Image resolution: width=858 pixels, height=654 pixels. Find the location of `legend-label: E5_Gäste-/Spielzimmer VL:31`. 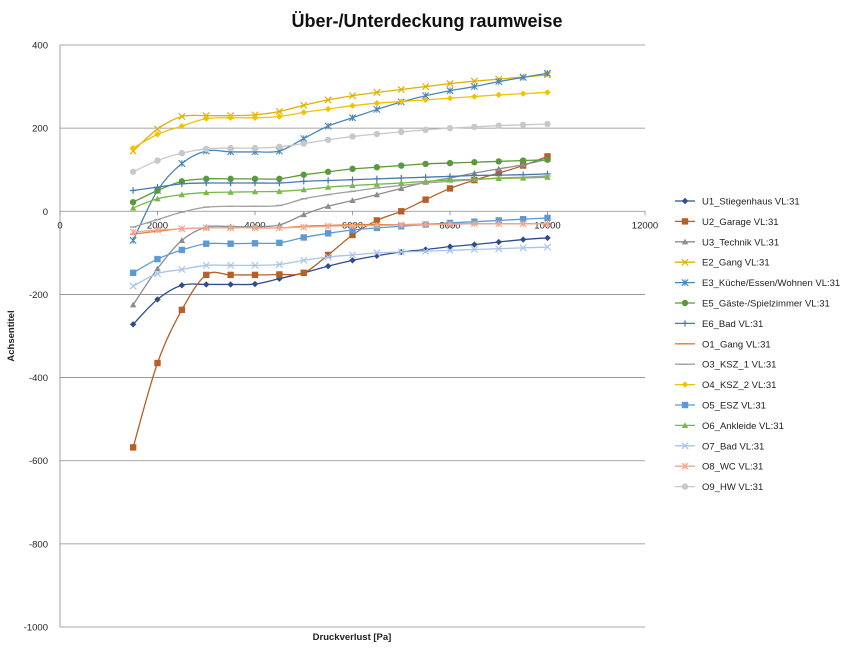

legend-label: E5_Gäste-/Spielzimmer VL:31 is located at coordinates (766, 304).